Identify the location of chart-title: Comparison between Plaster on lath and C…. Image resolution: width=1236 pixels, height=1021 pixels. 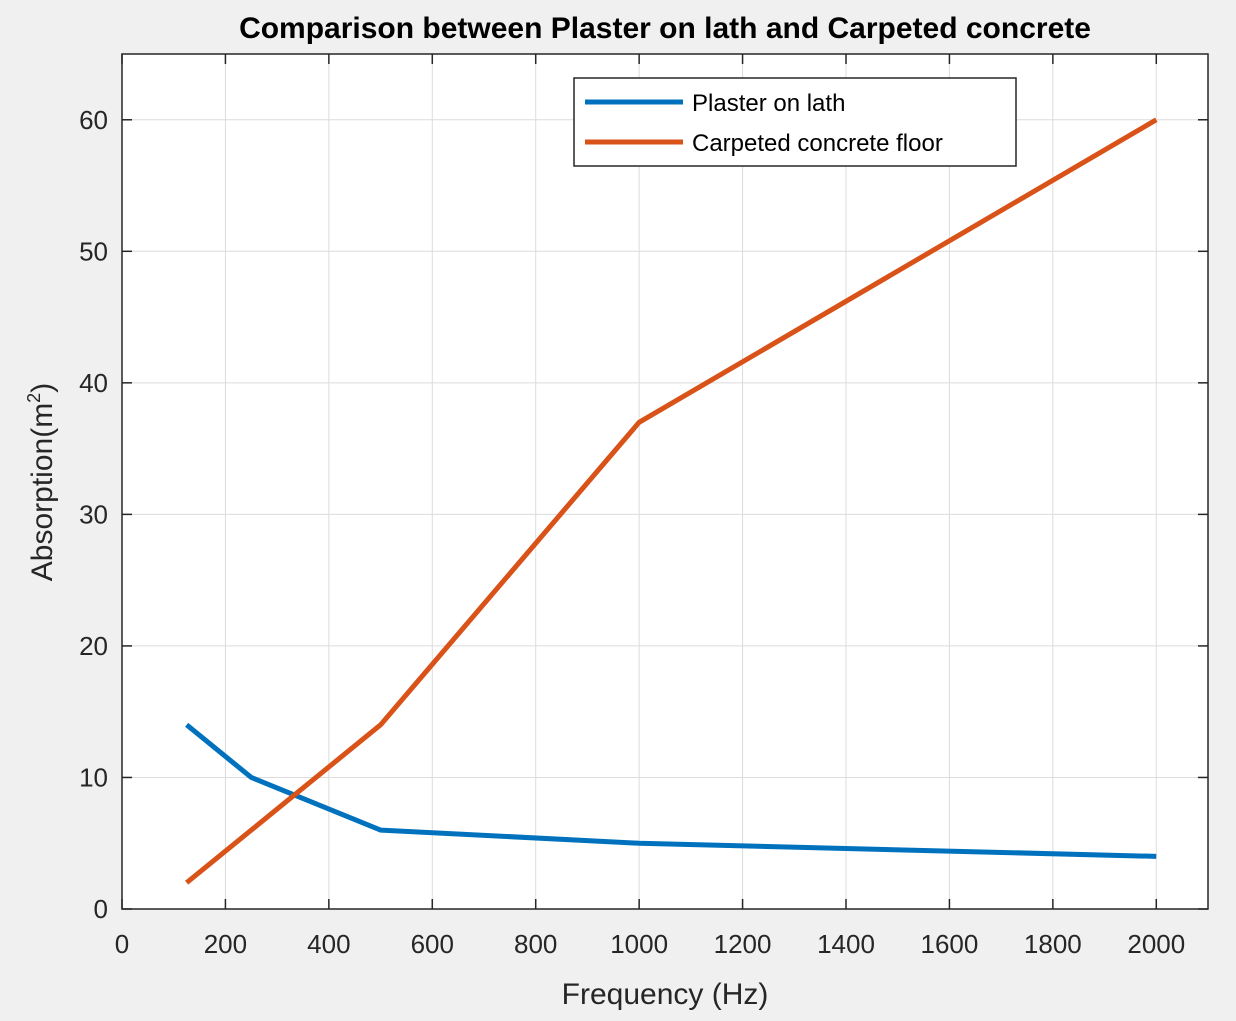
(665, 28).